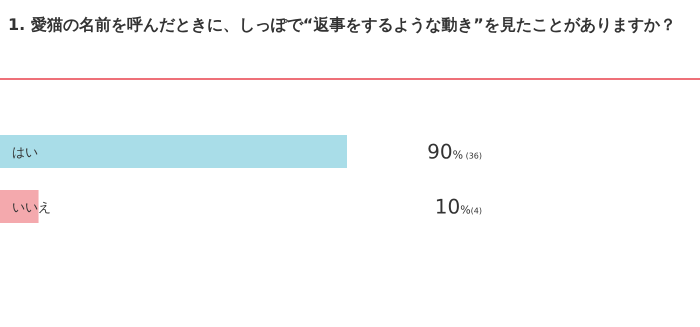  What do you see at coordinates (31, 208) in the screenshot?
I see `y-tick-label: いいえ` at bounding box center [31, 208].